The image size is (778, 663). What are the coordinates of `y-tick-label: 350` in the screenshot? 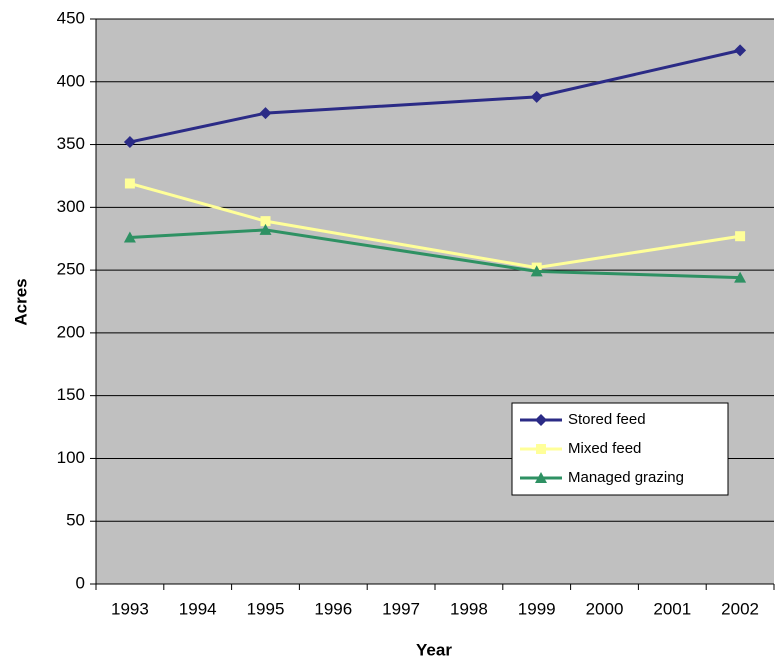 It's located at (71, 143).